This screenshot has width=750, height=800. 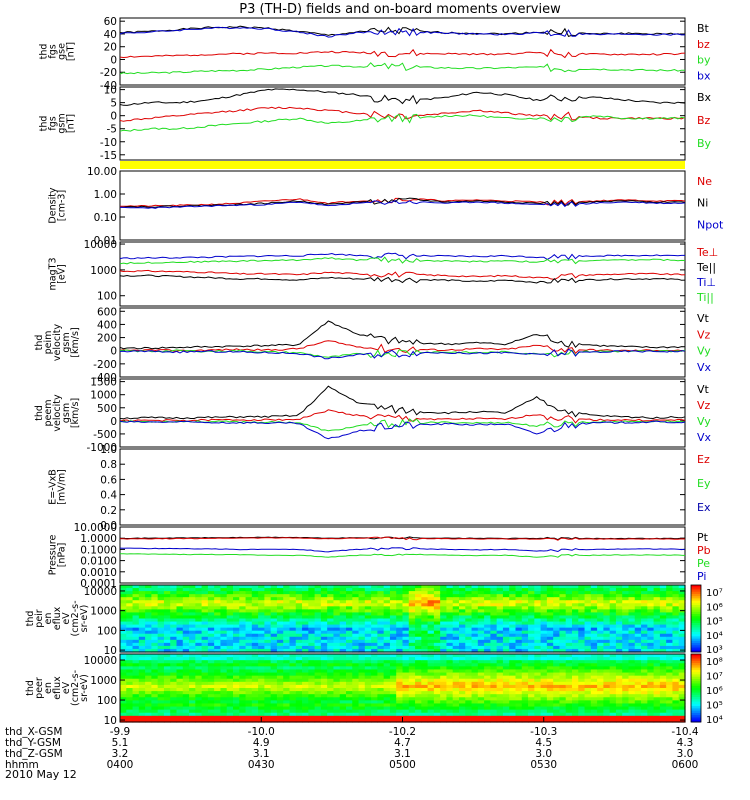 I want to click on y-axis-label-line: eflux, so click(x=57, y=618).